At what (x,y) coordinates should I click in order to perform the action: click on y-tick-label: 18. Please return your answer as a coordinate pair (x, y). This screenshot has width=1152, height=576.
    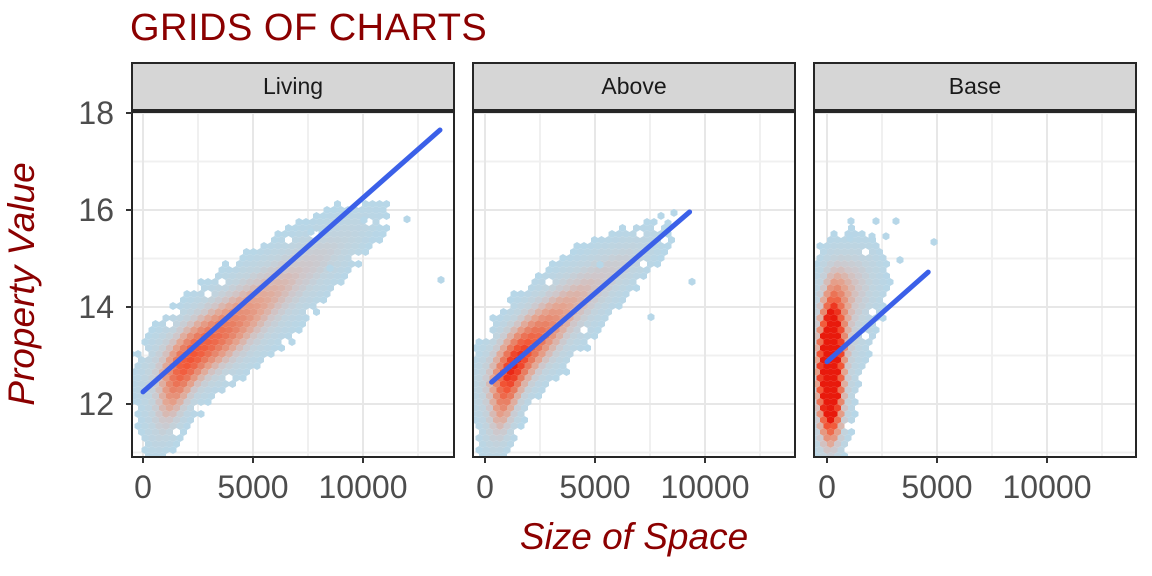
    Looking at the image, I should click on (96, 113).